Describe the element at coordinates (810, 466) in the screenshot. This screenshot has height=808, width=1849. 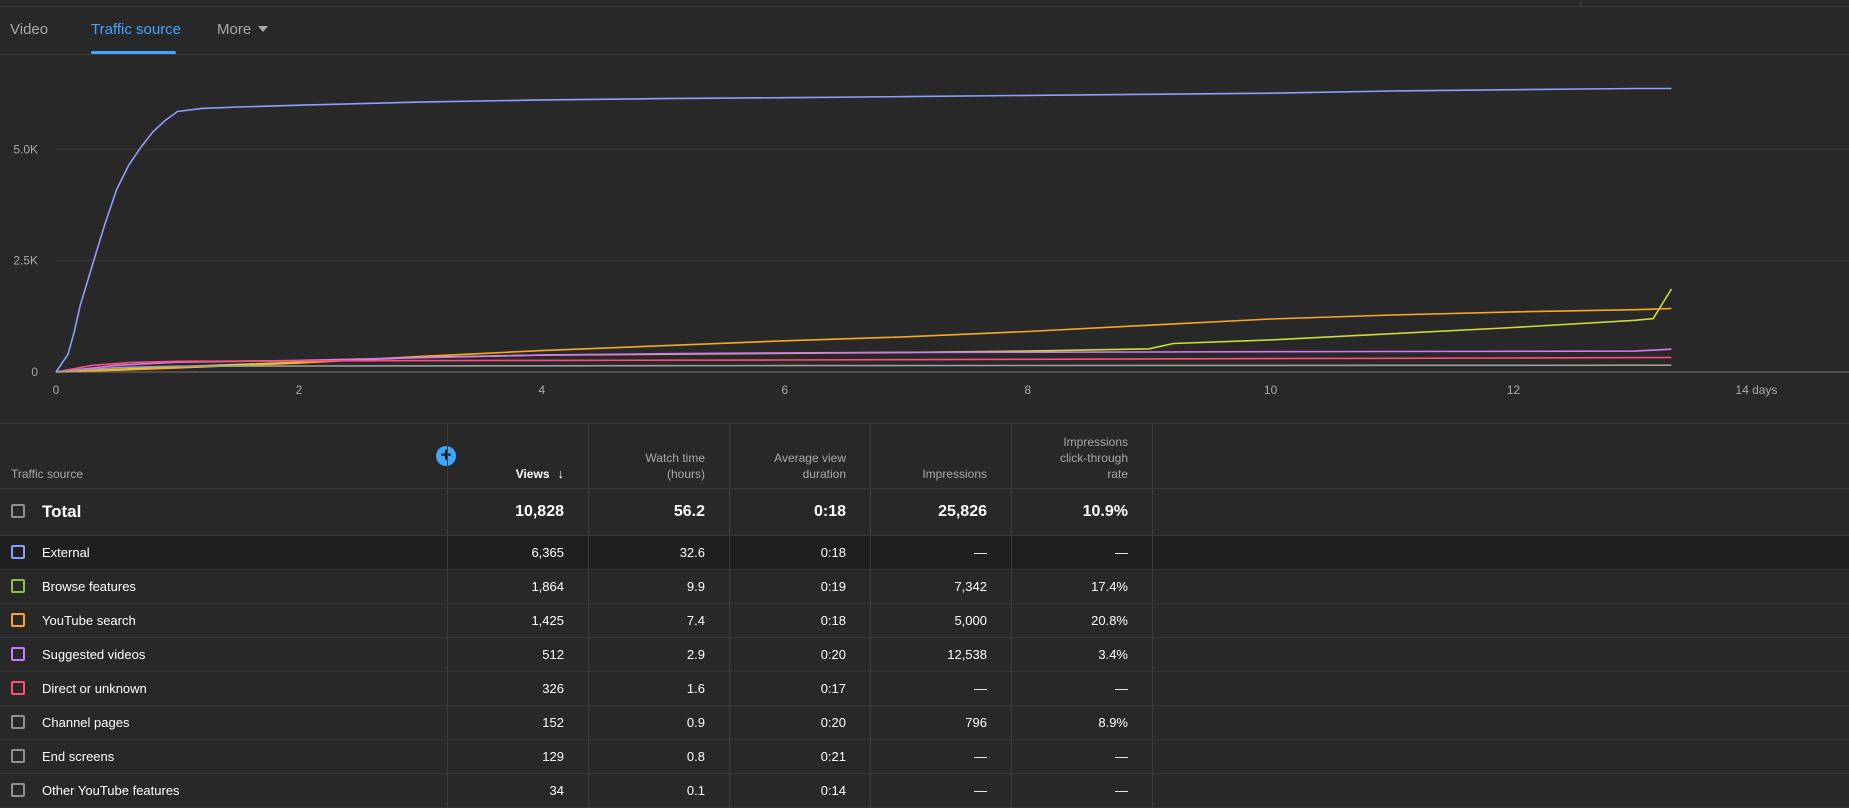
I see `header-average-view-duration: Average view duration` at that location.